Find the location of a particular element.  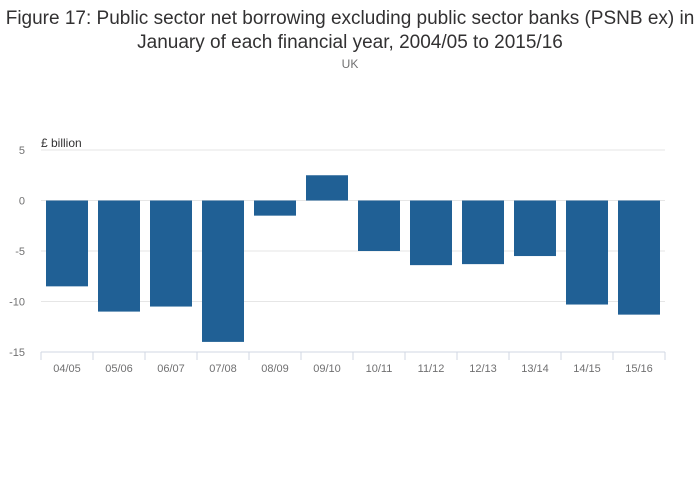

x-tick-label: 06/07 is located at coordinates (171, 369).